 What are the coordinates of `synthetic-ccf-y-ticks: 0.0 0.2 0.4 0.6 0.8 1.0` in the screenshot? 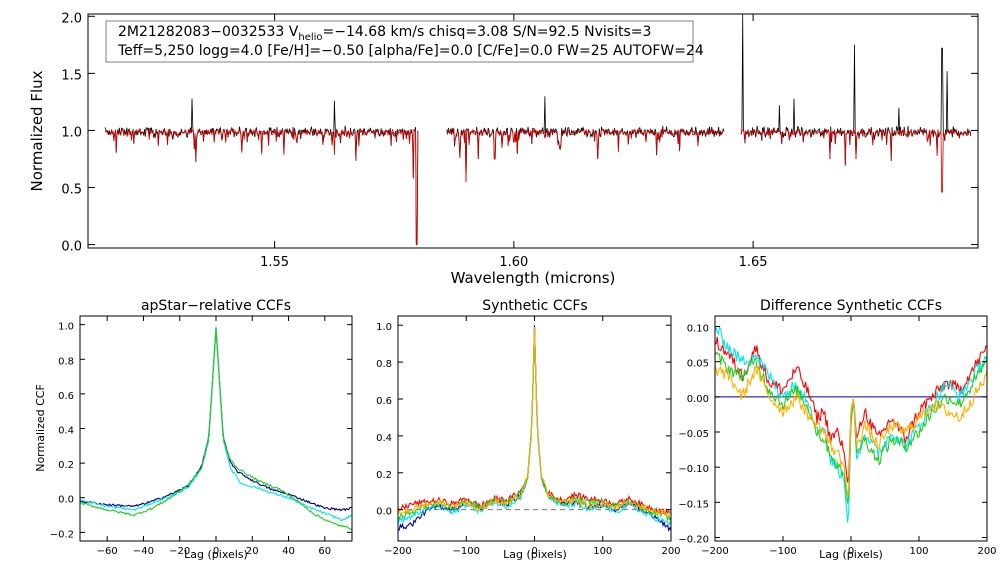 It's located at (523, 420).